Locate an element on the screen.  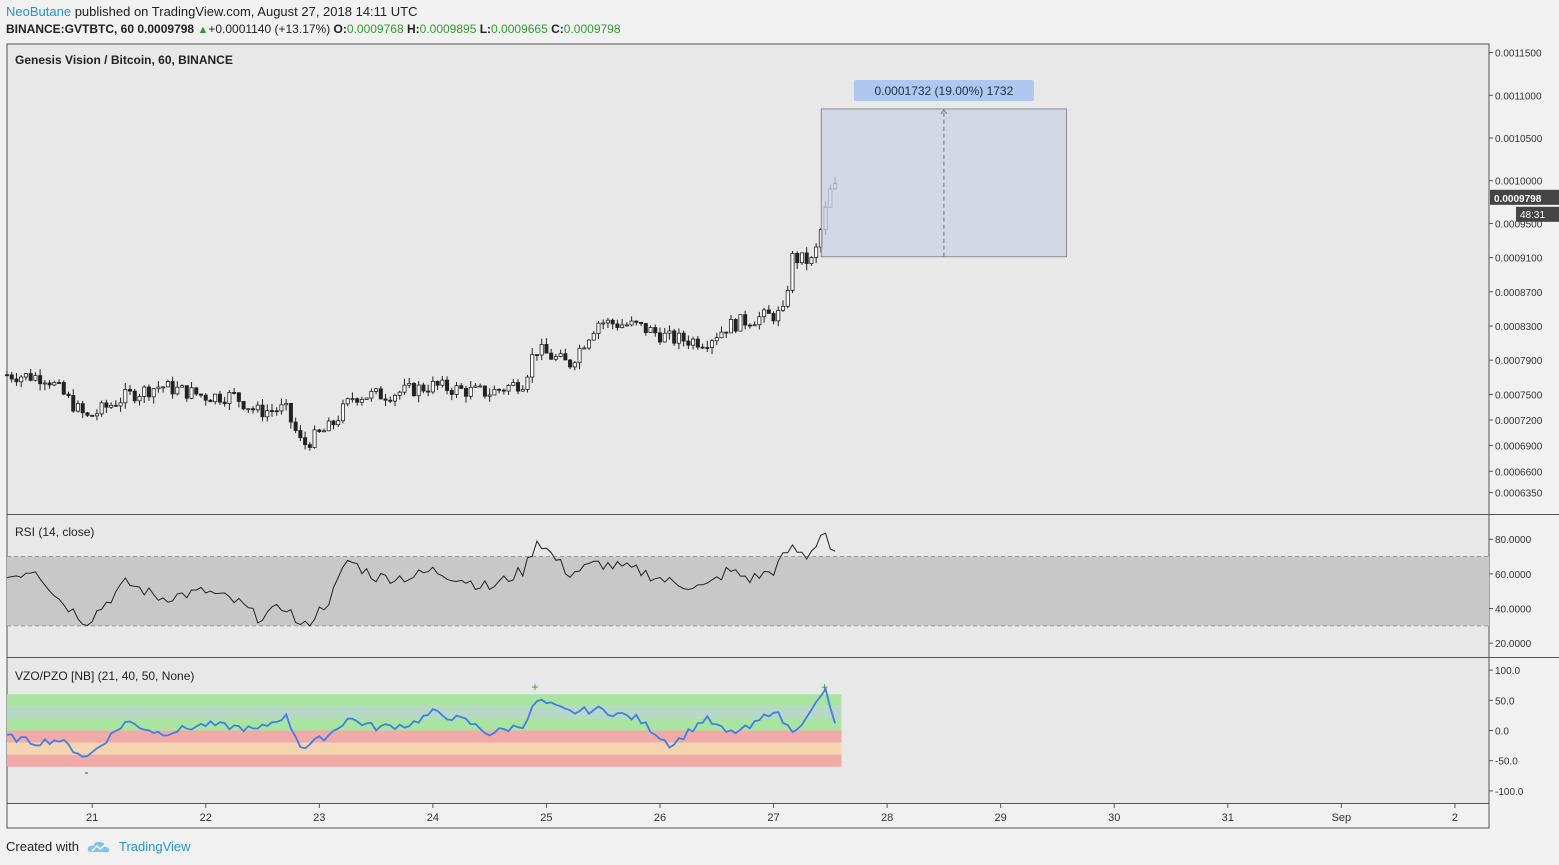
price-tick-label: 0.0008300 is located at coordinates (1519, 327).